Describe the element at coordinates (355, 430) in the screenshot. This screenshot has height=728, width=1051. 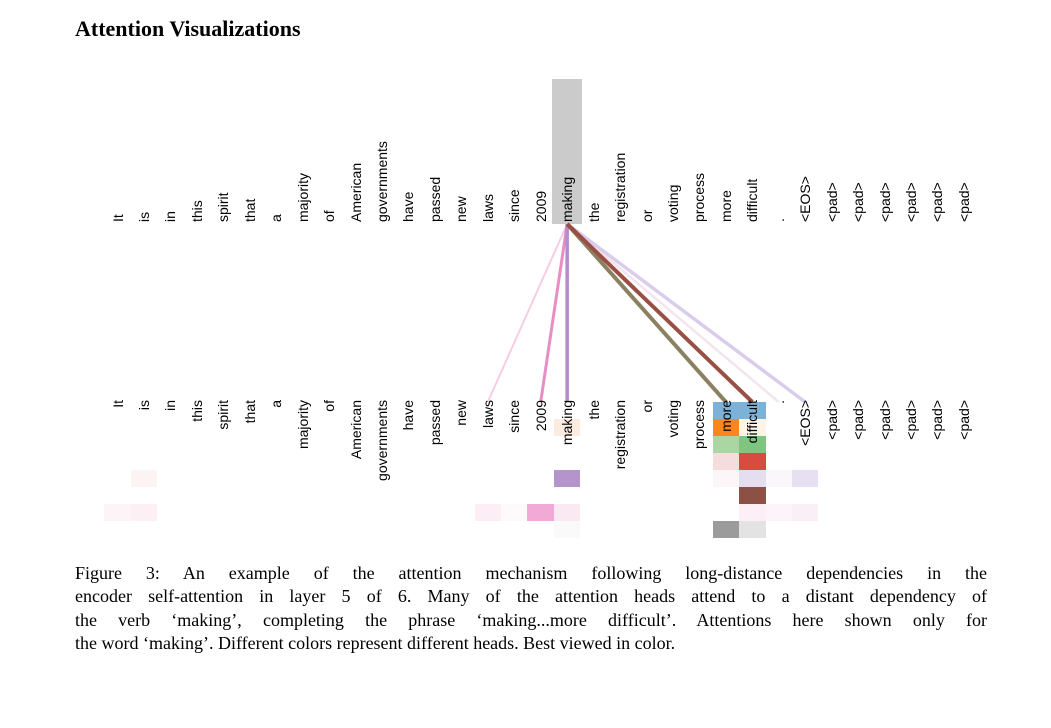
I see `bottom-token-label: American` at that location.